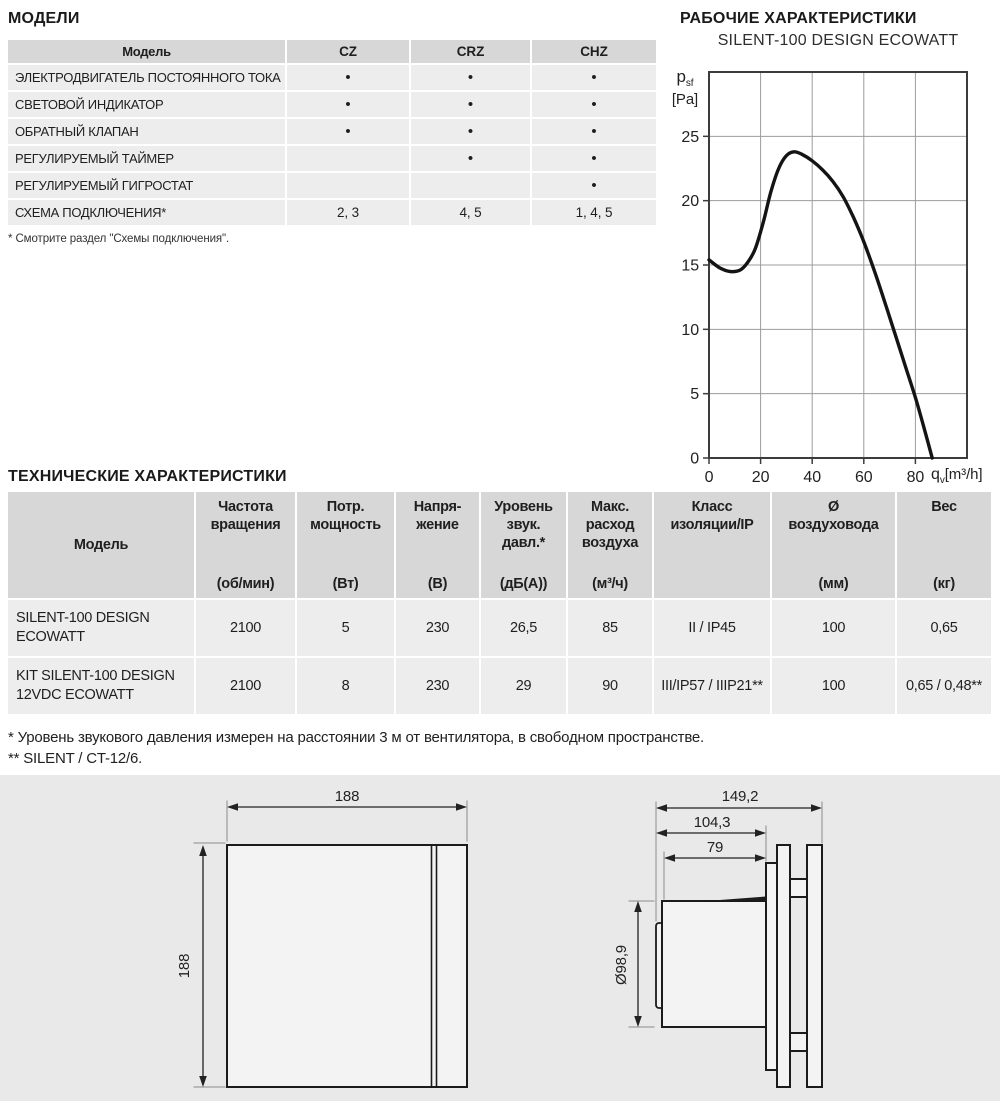 This screenshot has height=1106, width=1000. What do you see at coordinates (345, 628) in the screenshot?
I see `tech-cell: 5` at bounding box center [345, 628].